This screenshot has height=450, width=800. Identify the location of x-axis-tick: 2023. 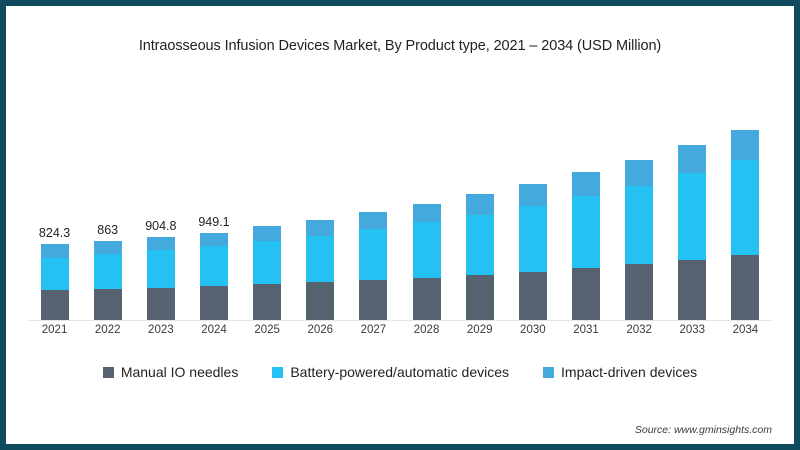
(161, 330).